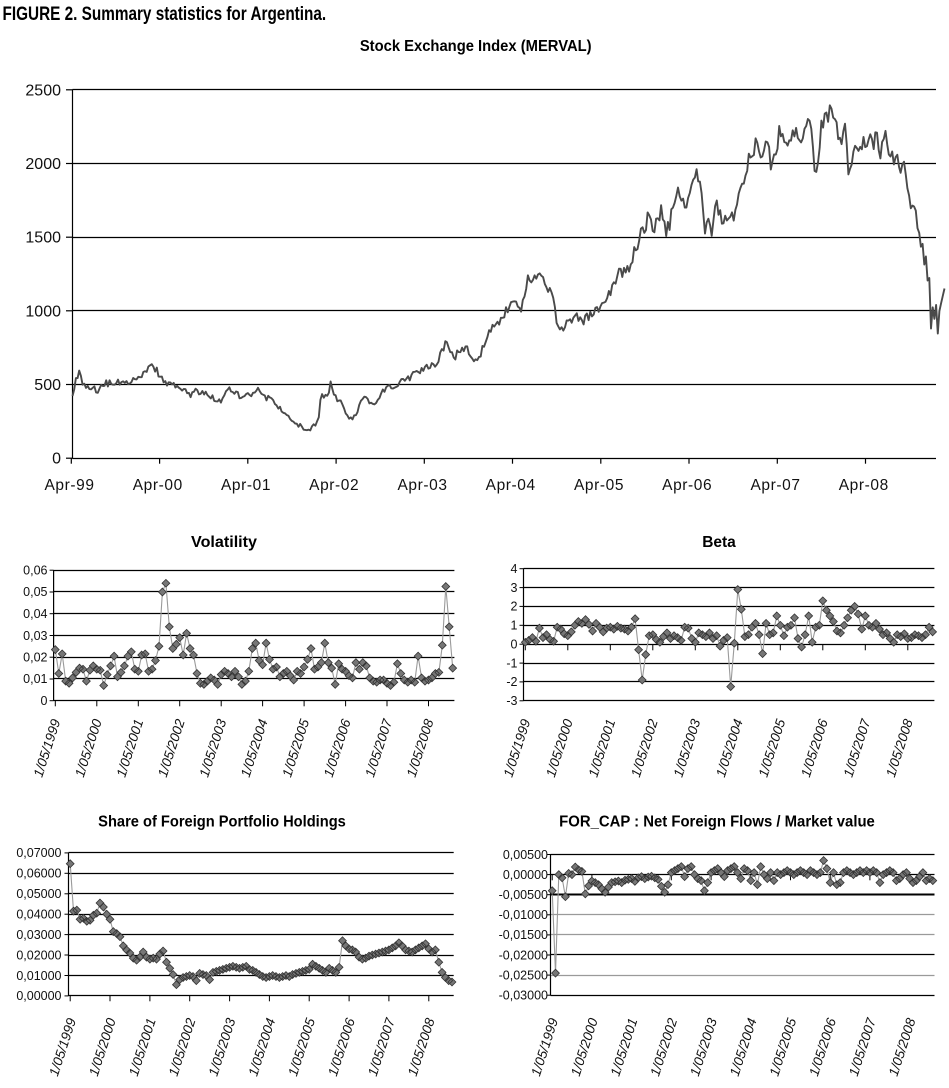 This screenshot has width=949, height=1088. I want to click on svg-text: 0,01, so click(35, 679).